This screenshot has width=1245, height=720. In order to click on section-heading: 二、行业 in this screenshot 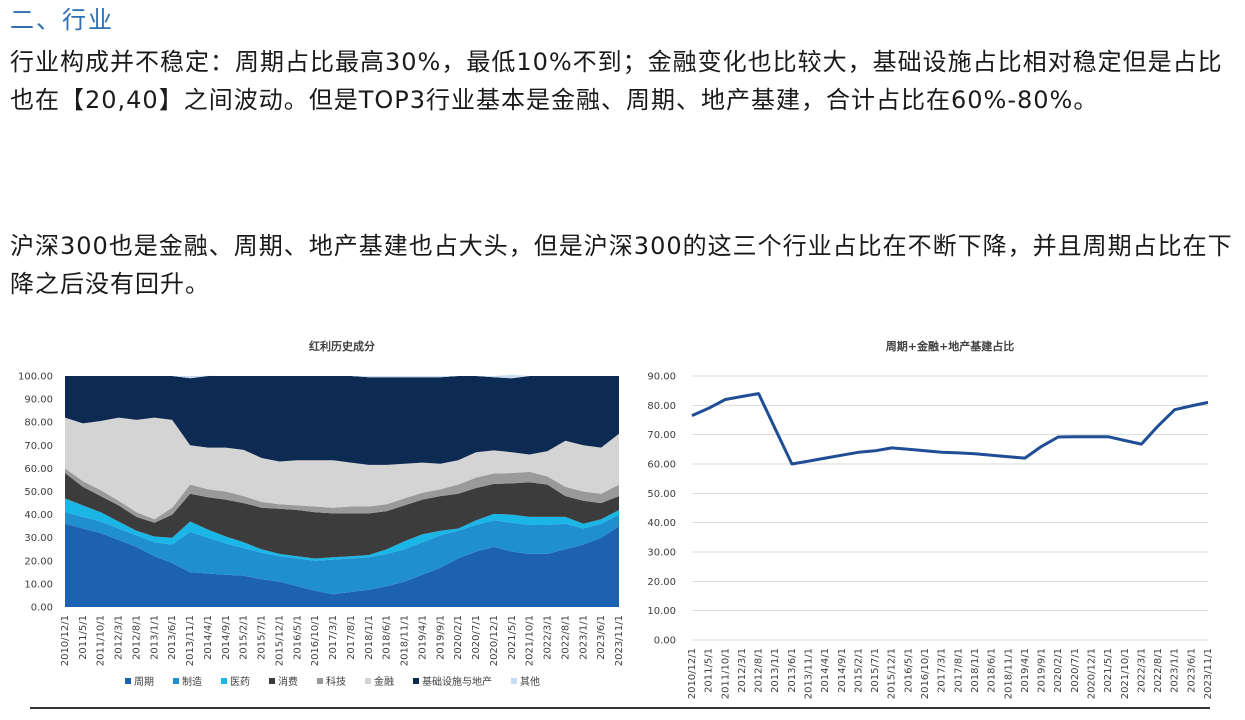, I will do `click(62, 20)`.